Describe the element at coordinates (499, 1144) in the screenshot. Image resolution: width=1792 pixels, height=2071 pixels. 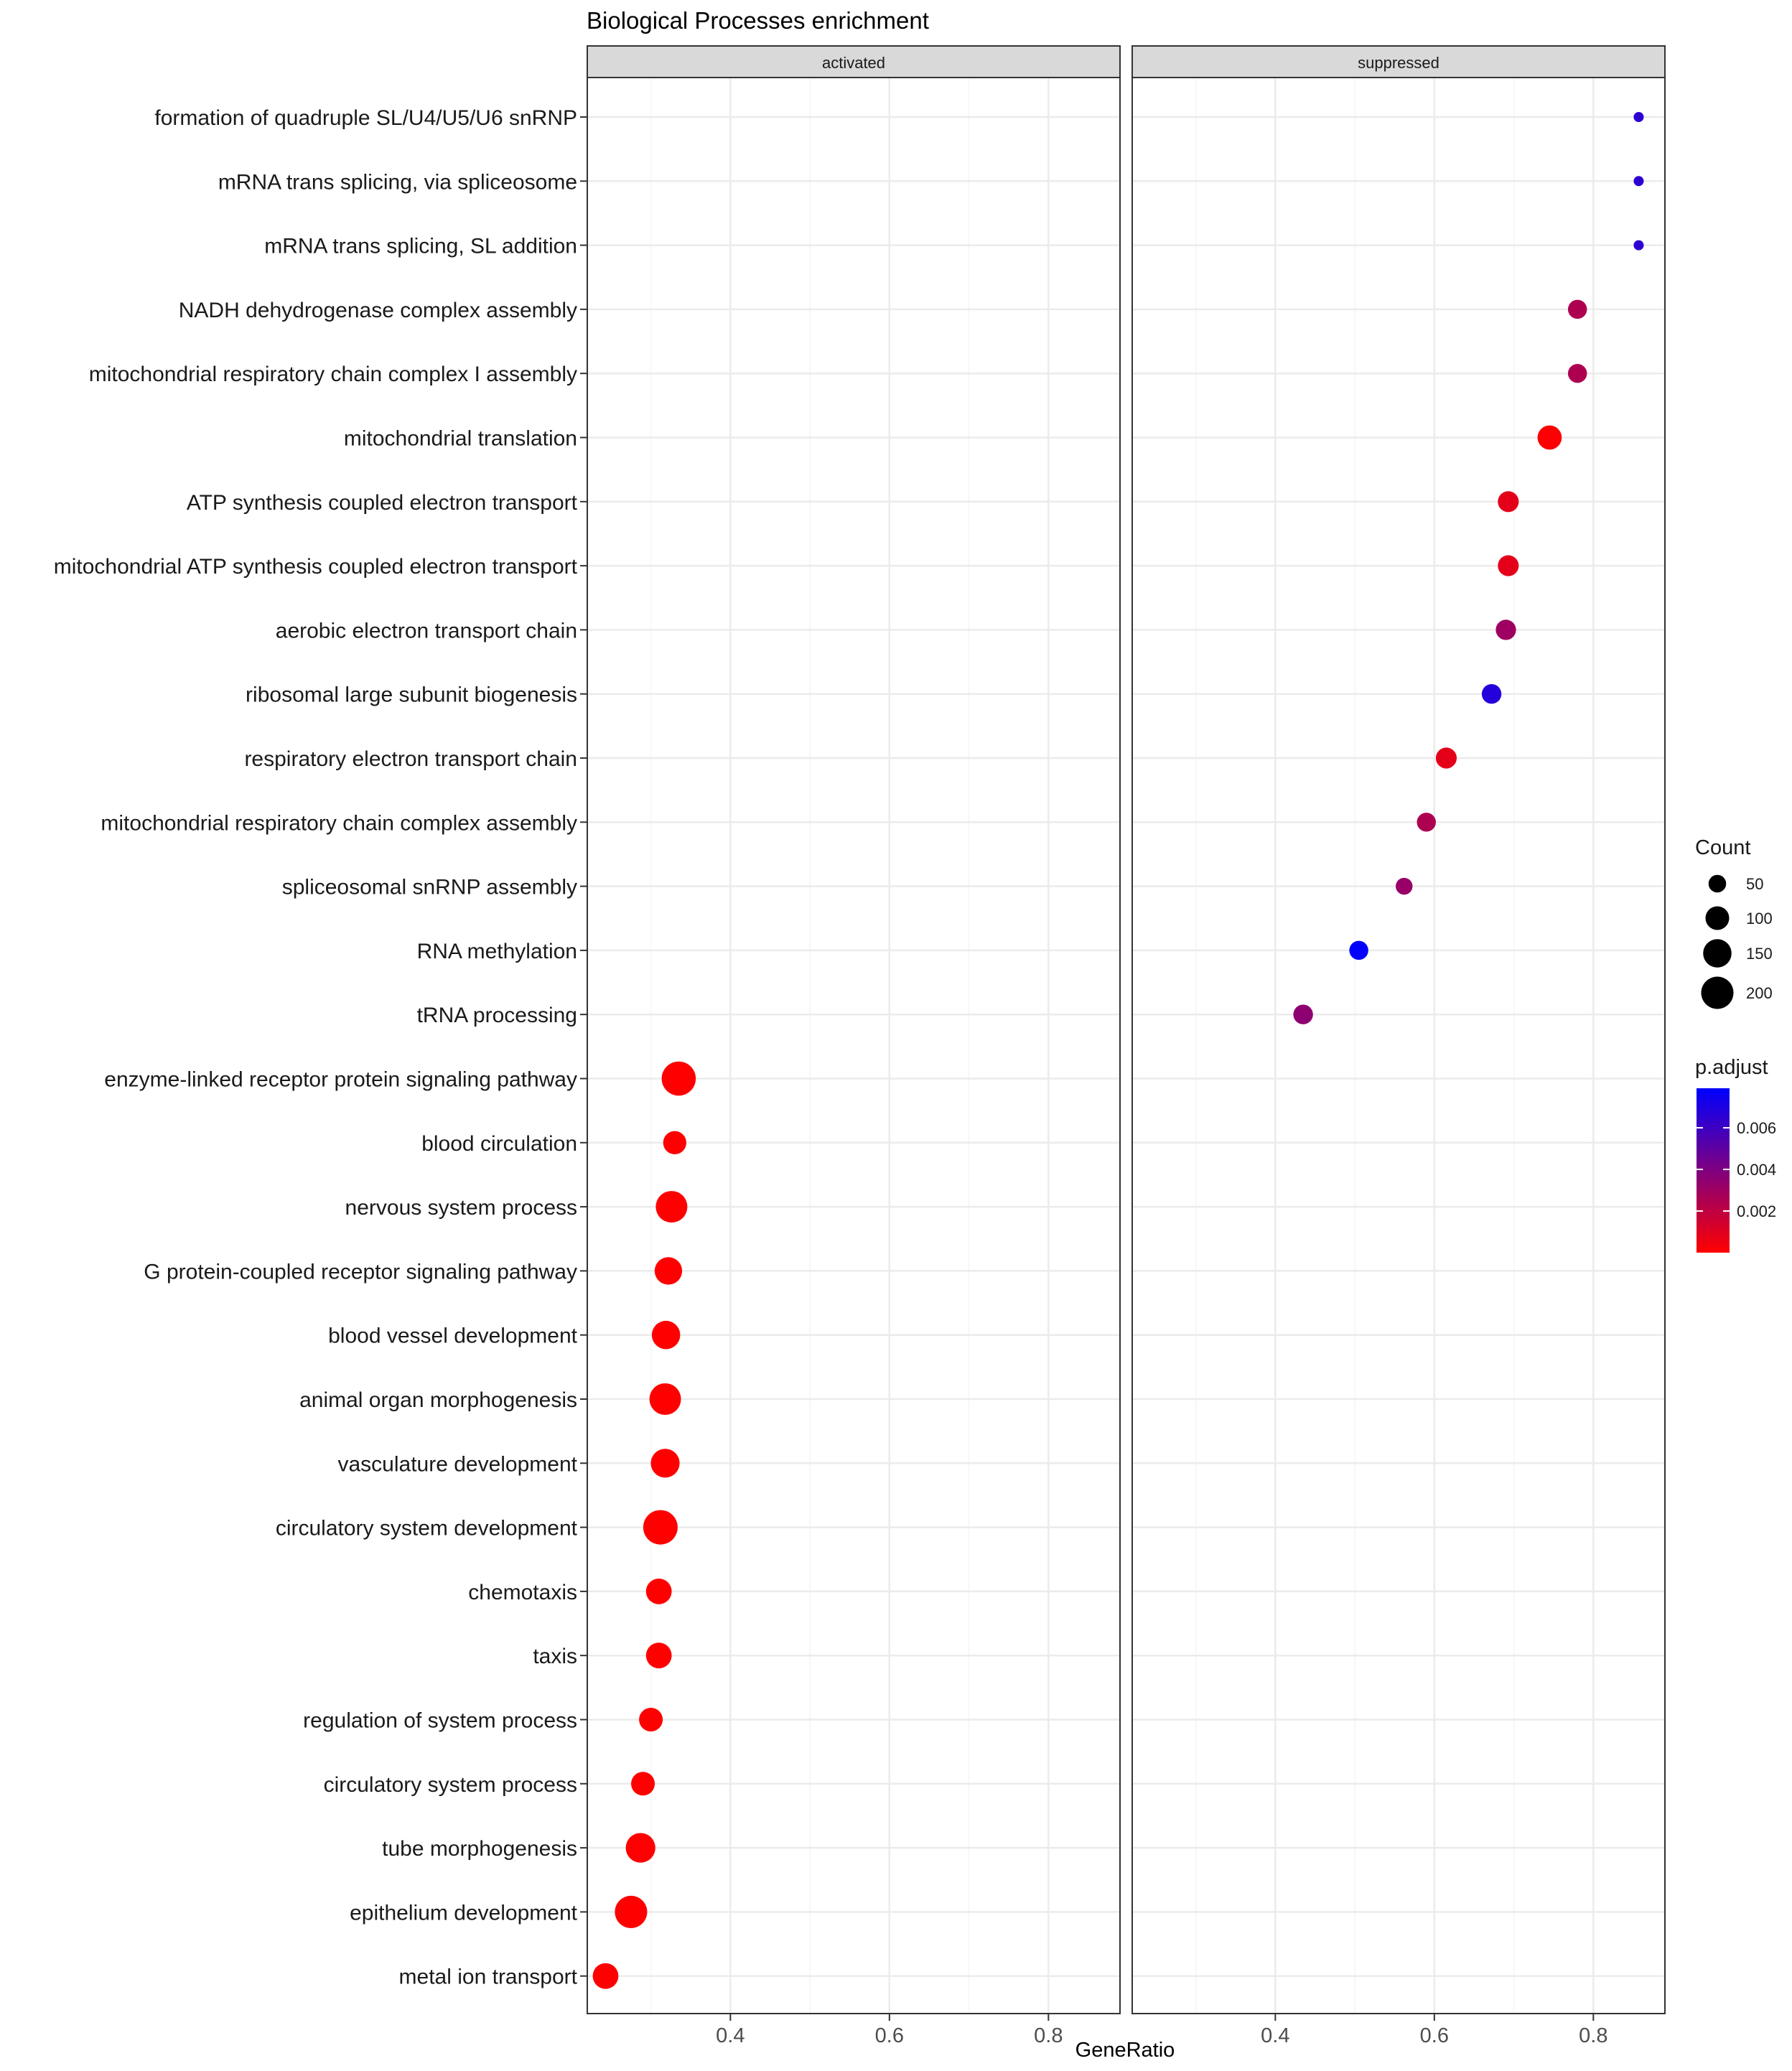
I see `y-category-label: blood circulation` at that location.